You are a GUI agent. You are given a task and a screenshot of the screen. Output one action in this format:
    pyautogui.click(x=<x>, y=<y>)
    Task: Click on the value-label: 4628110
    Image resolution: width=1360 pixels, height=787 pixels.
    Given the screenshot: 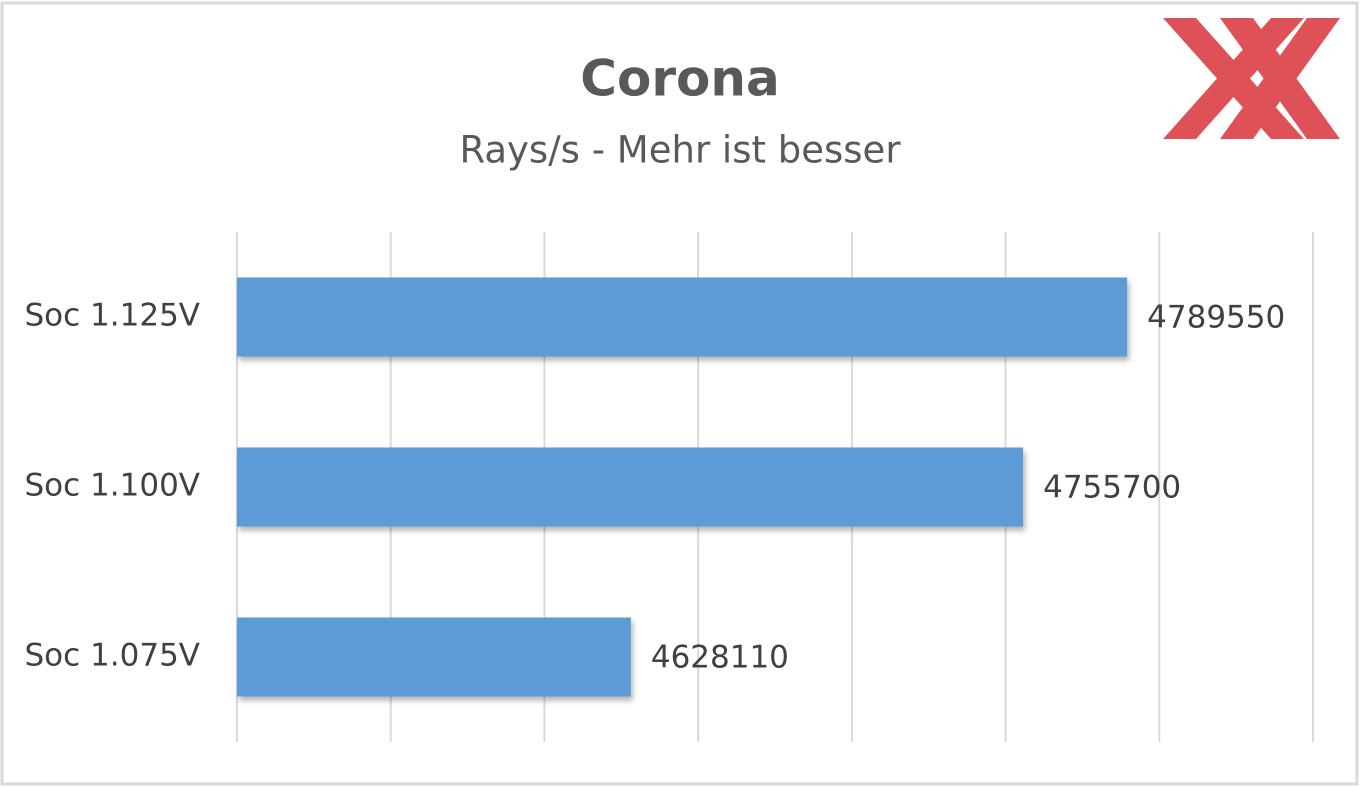 What is the action you would take?
    pyautogui.click(x=720, y=658)
    